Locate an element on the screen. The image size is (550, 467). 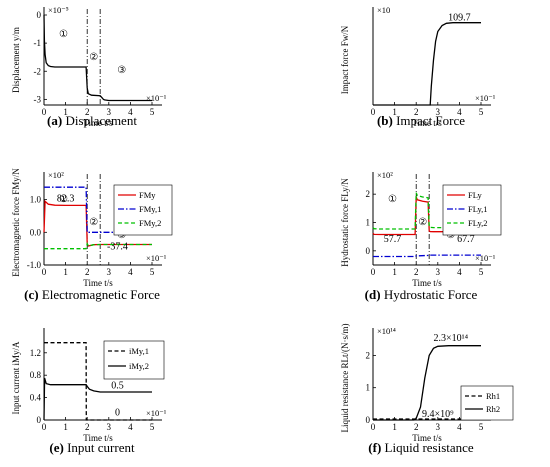
data-annotation: 9.4×10⁹ is located at coordinates (438, 414).